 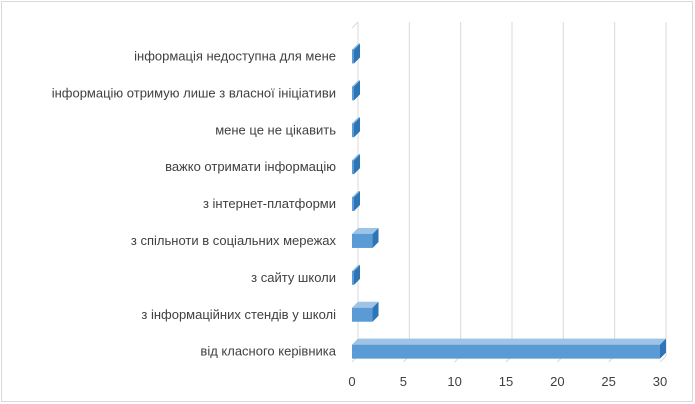 What do you see at coordinates (663, 359) in the screenshot?
I see `gridline-floor` at bounding box center [663, 359].